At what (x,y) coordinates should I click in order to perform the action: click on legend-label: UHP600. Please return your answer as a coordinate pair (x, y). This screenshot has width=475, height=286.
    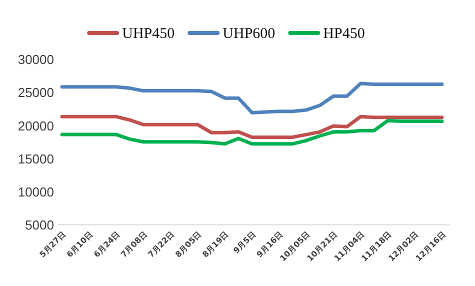
    Looking at the image, I should click on (249, 34).